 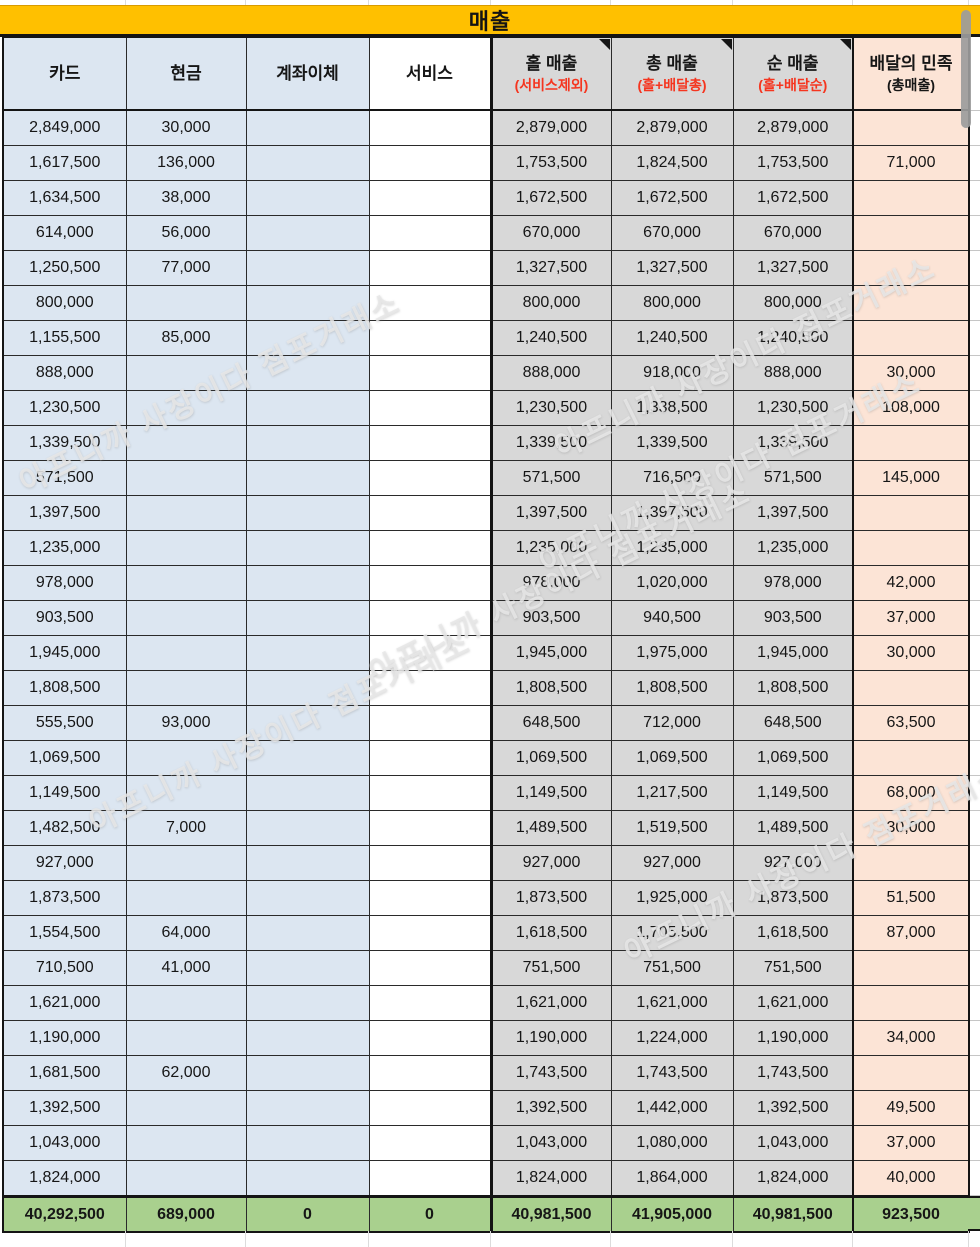 What do you see at coordinates (793, 1038) in the screenshot?
I see `cell-net_sales: 1,190,000` at bounding box center [793, 1038].